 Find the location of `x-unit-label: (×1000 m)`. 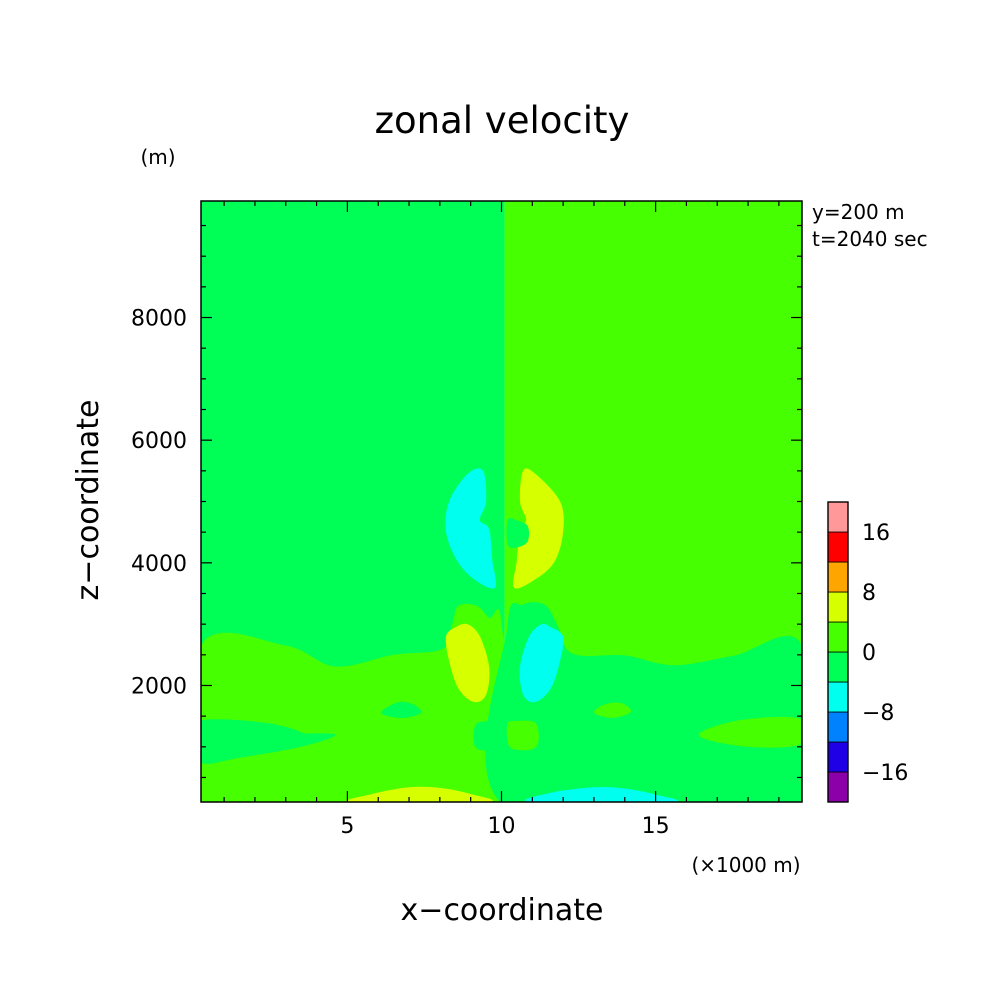

x-unit-label: (×1000 m) is located at coordinates (745, 865).